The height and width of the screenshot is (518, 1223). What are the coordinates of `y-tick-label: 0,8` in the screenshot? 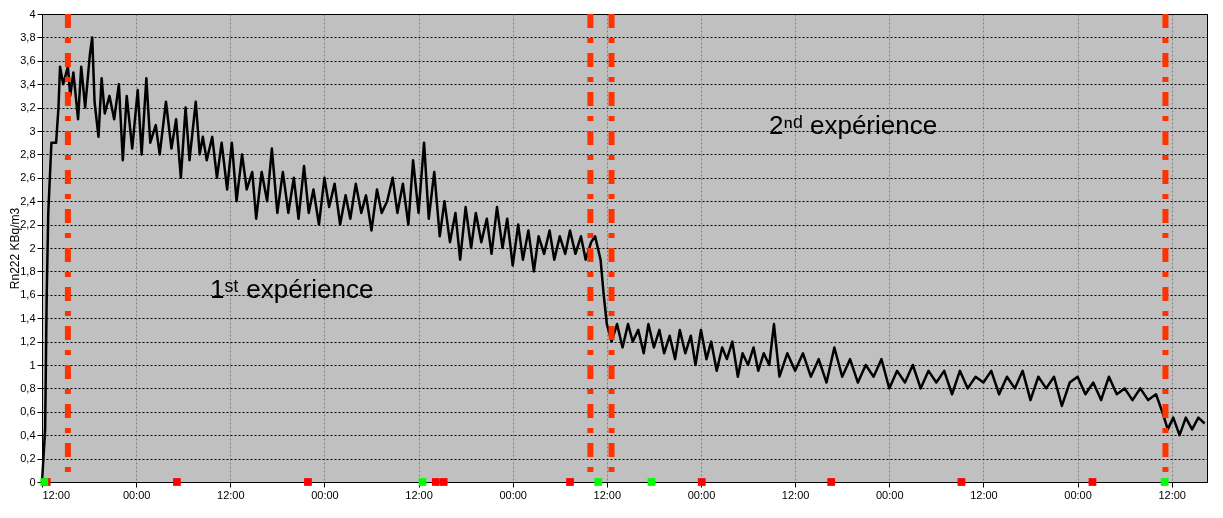 It's located at (28, 387).